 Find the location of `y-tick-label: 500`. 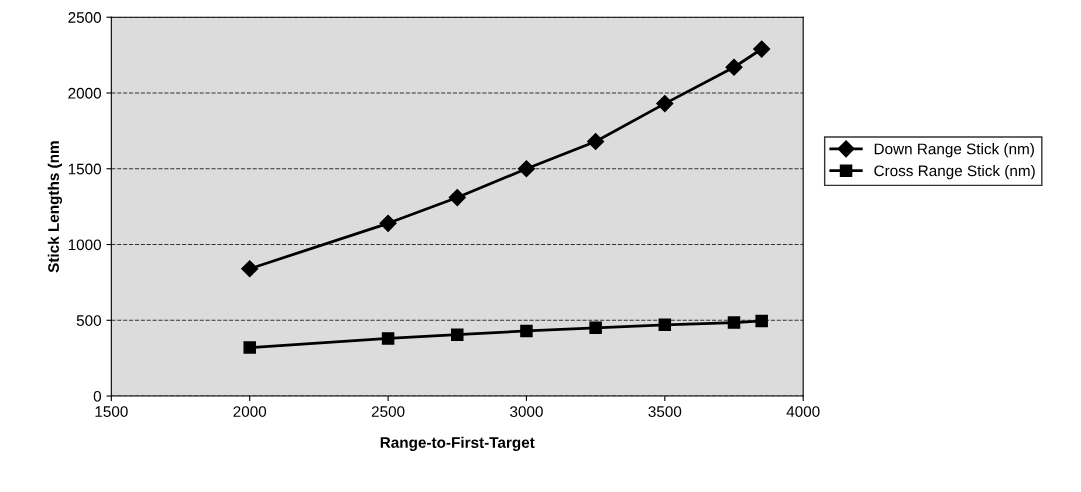

y-tick-label: 500 is located at coordinates (89, 320).